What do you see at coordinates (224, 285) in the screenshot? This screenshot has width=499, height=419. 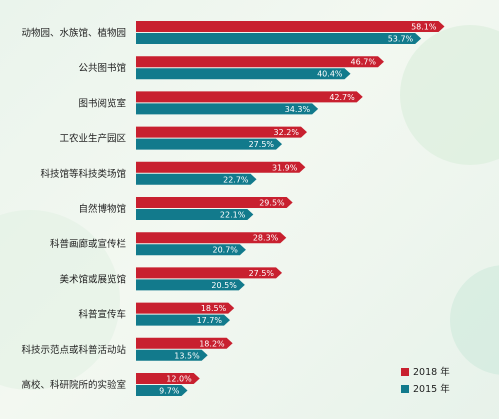 I see `data-label: 20.5%` at bounding box center [224, 285].